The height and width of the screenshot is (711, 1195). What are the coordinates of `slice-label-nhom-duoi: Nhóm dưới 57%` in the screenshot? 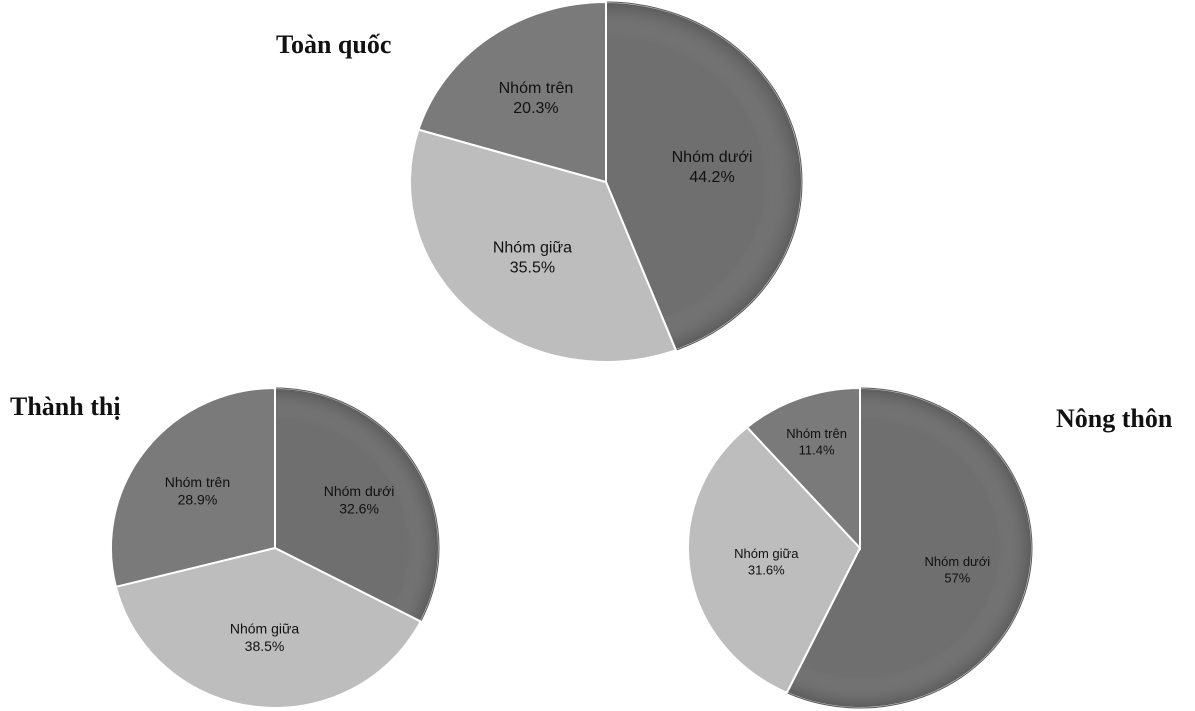 It's located at (958, 569).